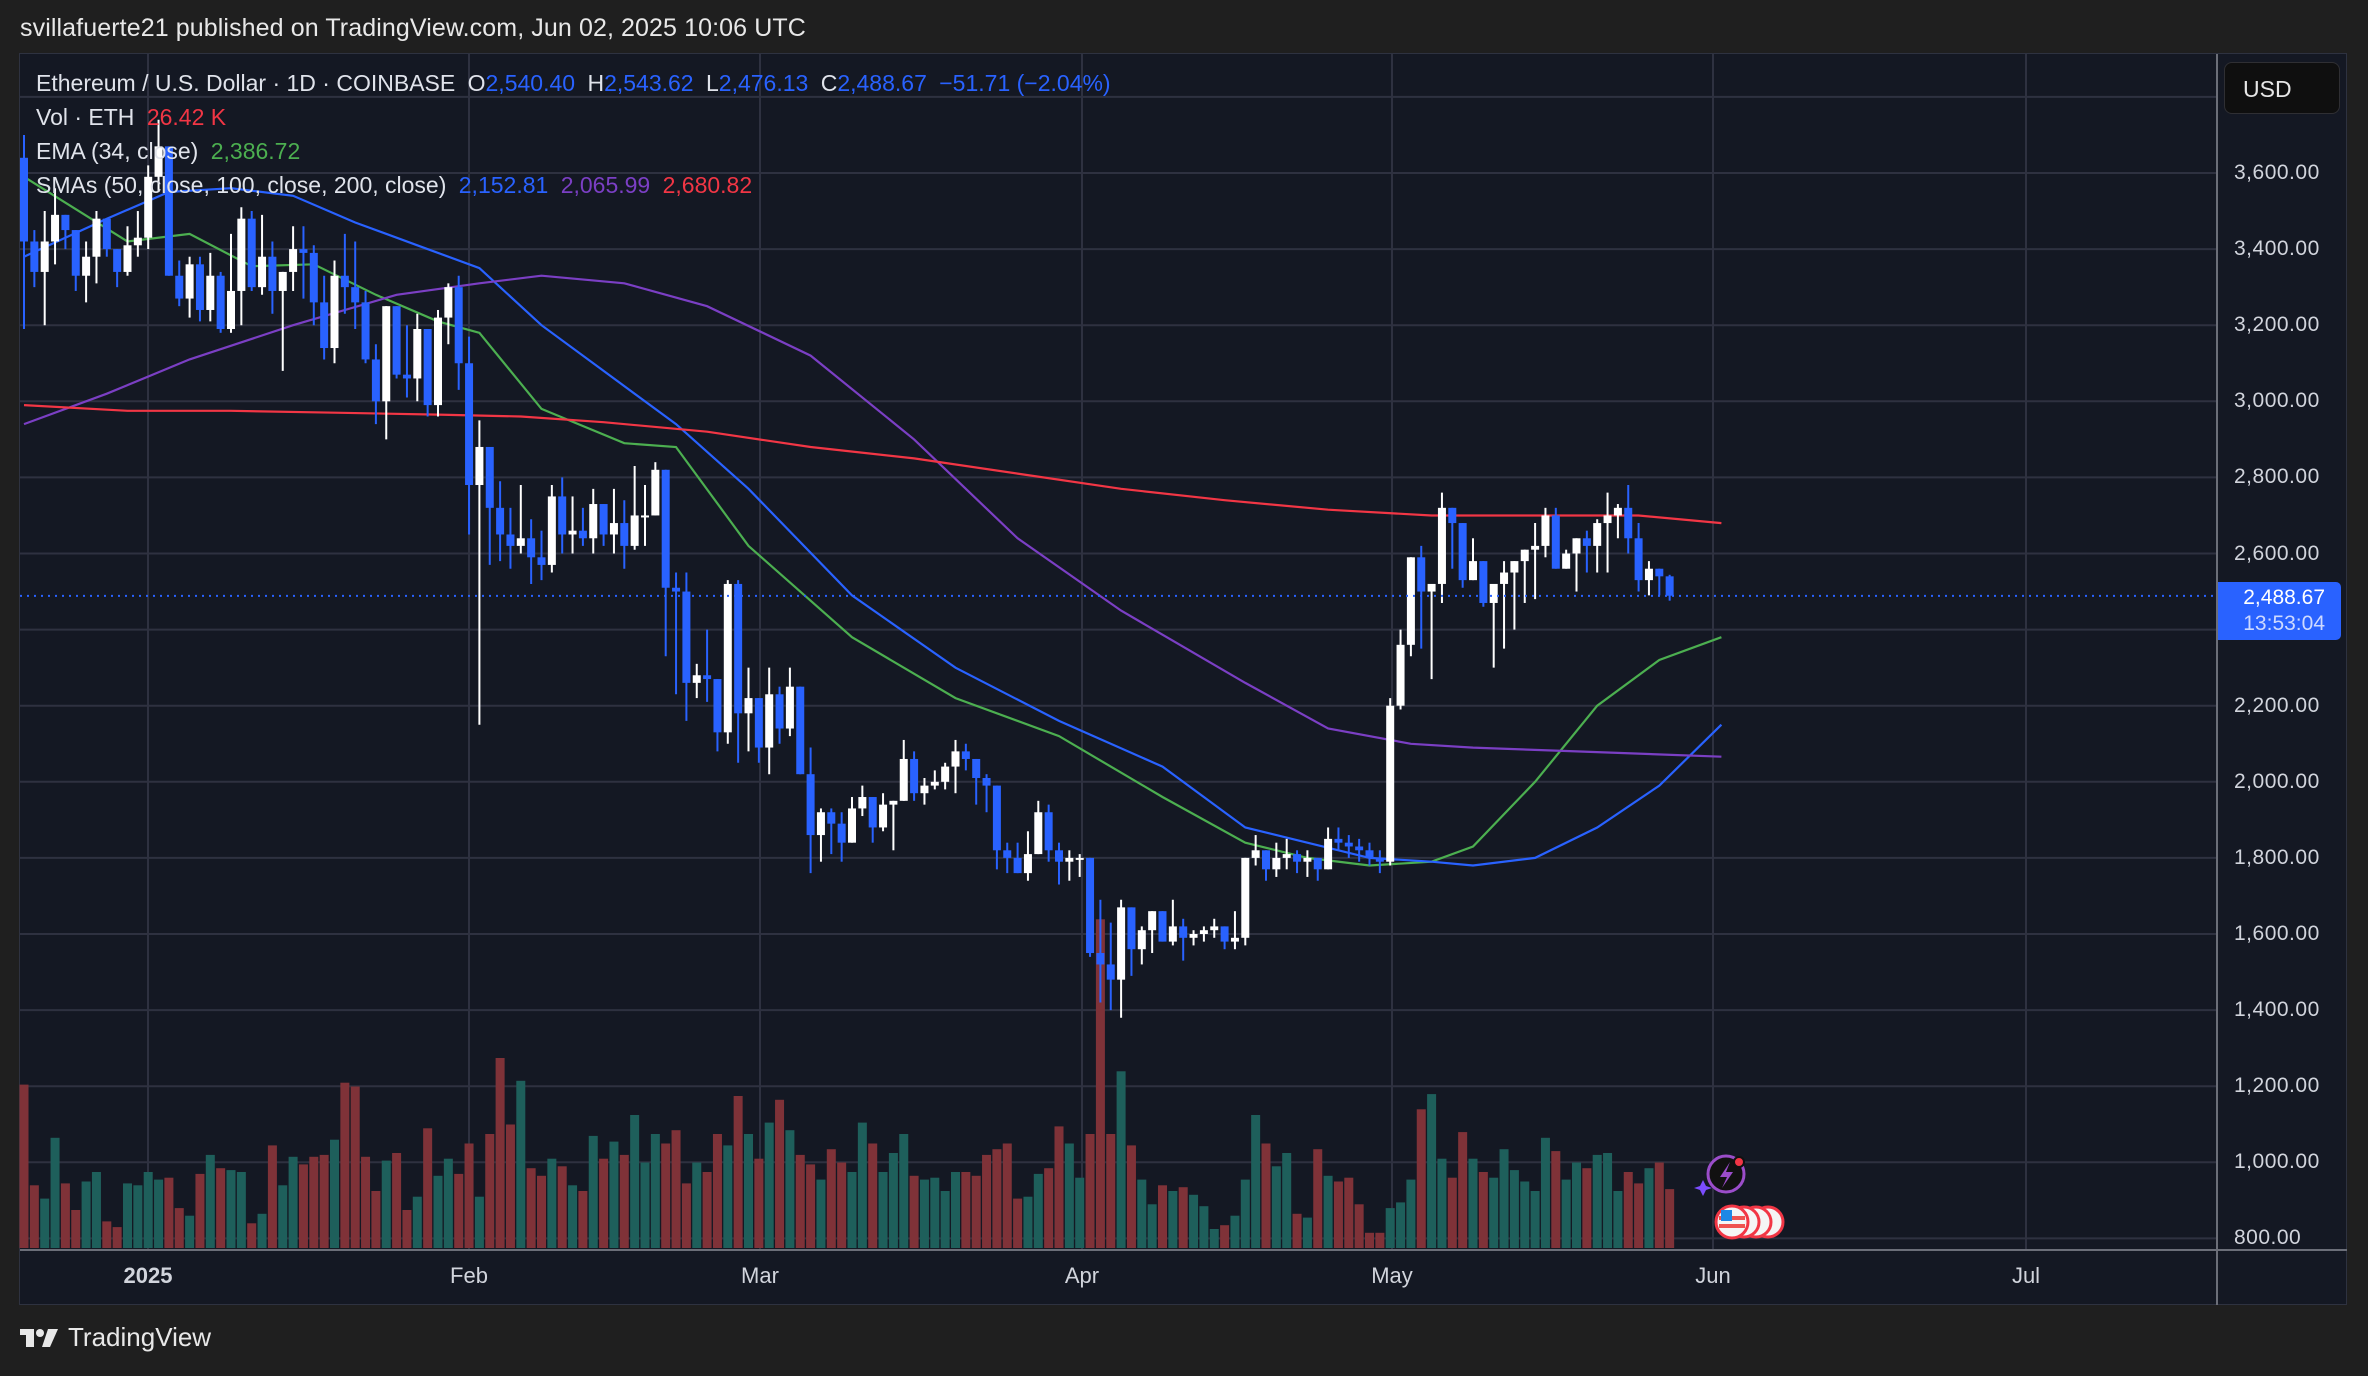 The image size is (2368, 1376). Describe the element at coordinates (148, 1275) in the screenshot. I see `time-tick: 2025` at that location.